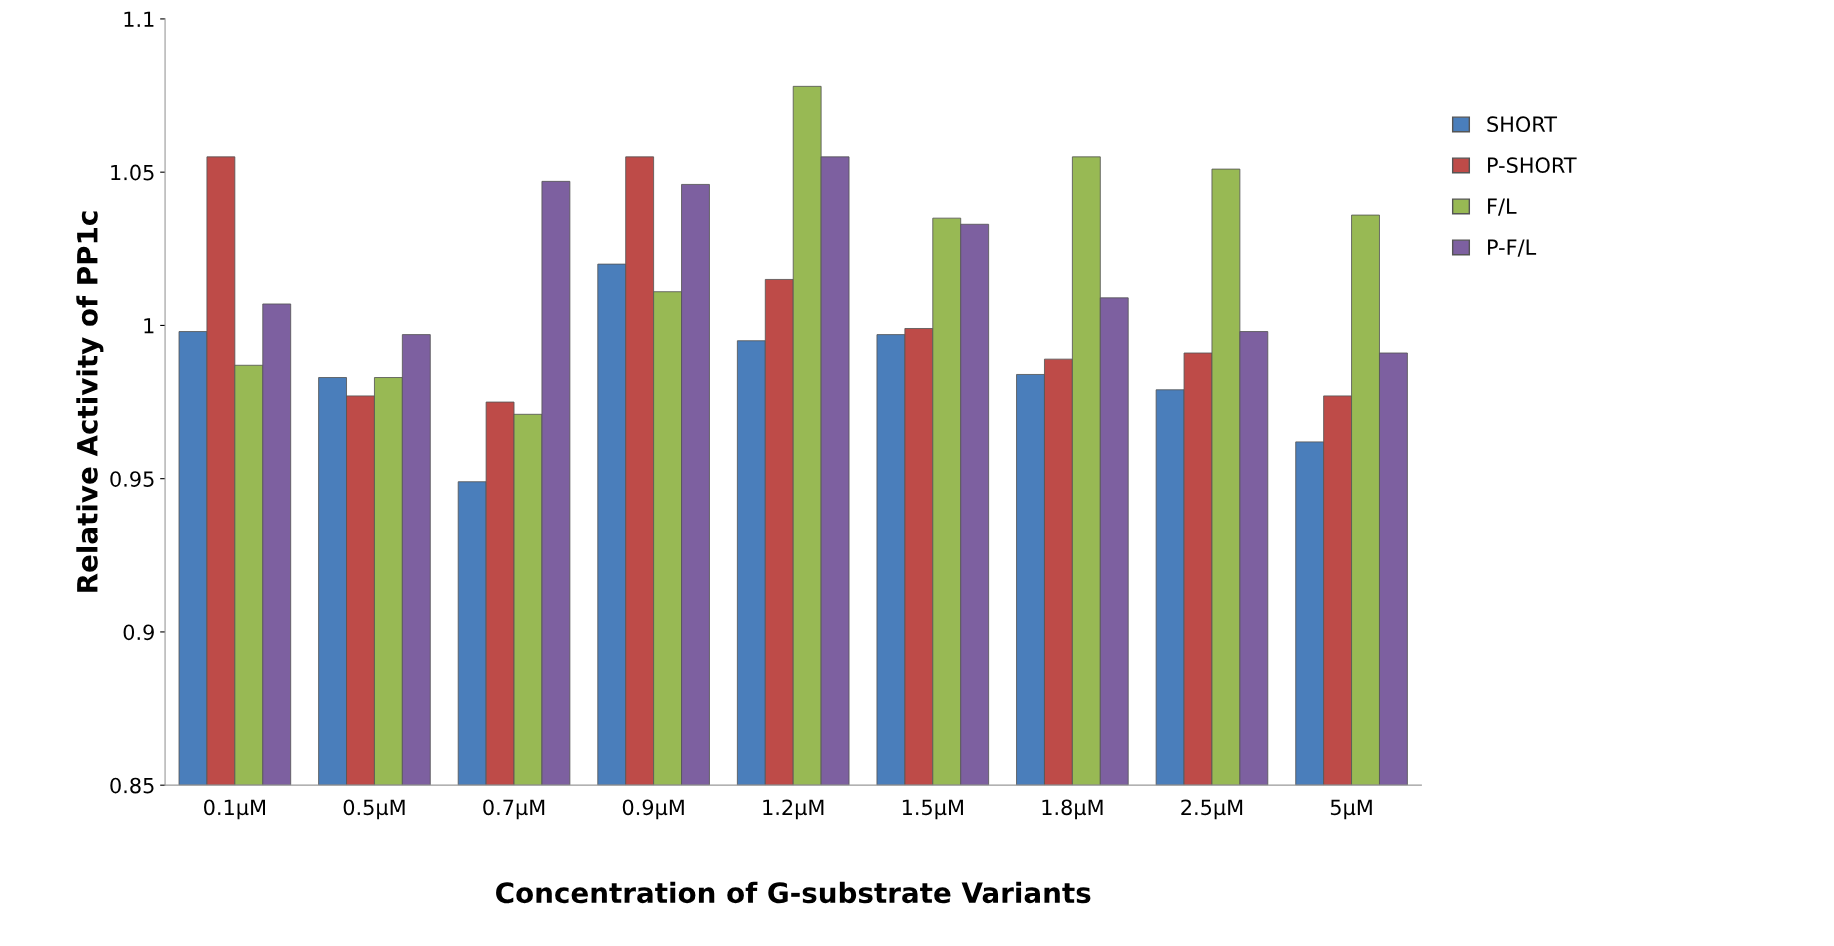 This screenshot has width=1834, height=946. What do you see at coordinates (793, 809) in the screenshot?
I see `x-tick-label: 1.2µM` at bounding box center [793, 809].